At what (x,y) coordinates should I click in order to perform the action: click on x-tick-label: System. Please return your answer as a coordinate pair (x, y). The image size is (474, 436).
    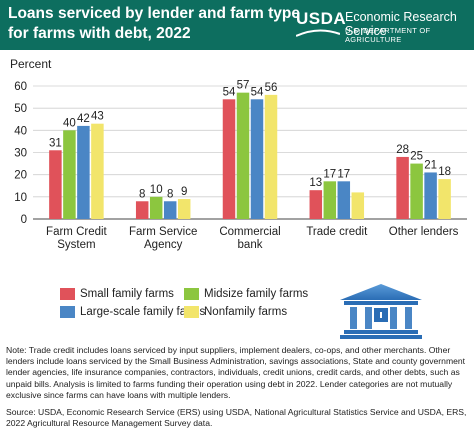
    Looking at the image, I should click on (76, 245).